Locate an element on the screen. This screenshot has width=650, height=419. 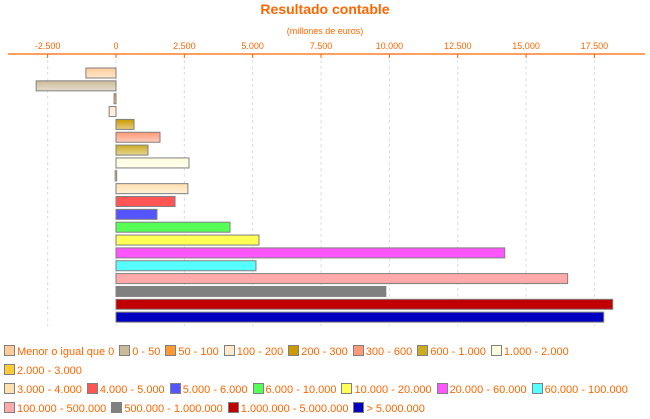
legend-item: 0 - 50 is located at coordinates (139, 352).